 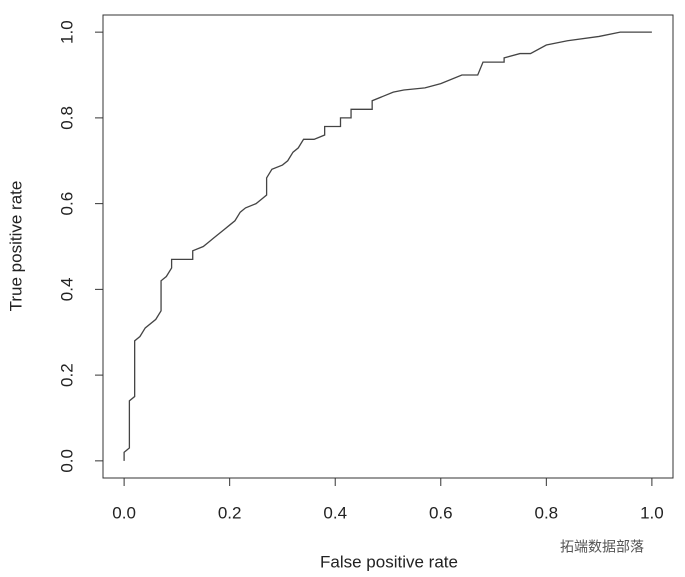 What do you see at coordinates (389, 561) in the screenshot?
I see `x-axis-label: False positive rate` at bounding box center [389, 561].